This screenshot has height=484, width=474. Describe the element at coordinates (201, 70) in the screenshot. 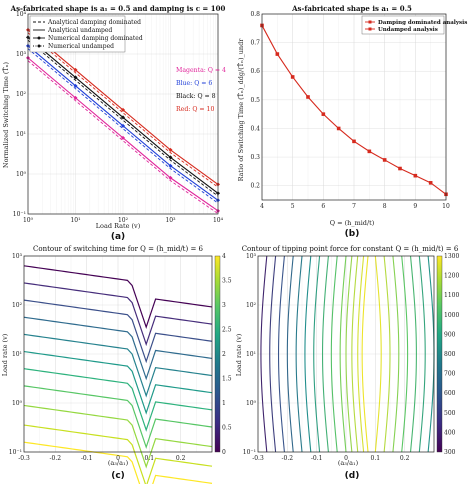

I see `panel-a-annotation: Magenta: Q = 4` at that location.